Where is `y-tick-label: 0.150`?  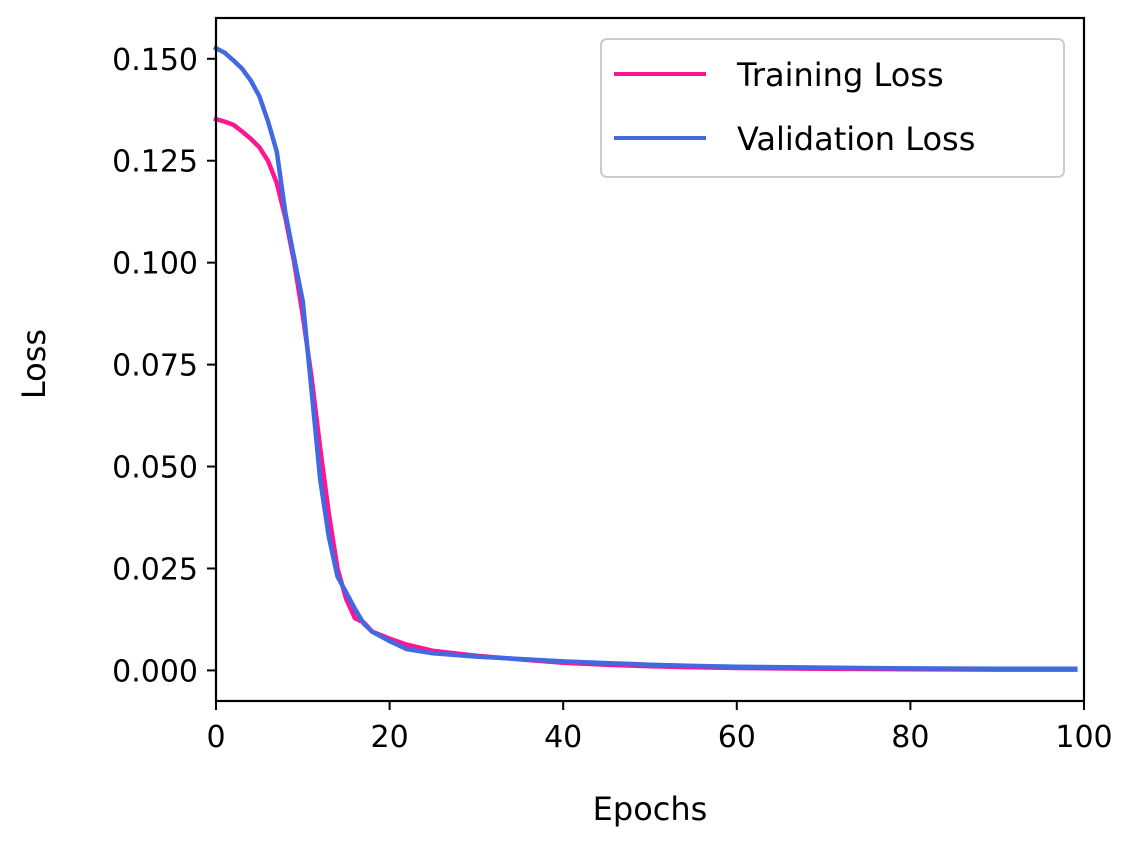
y-tick-label: 0.150 is located at coordinates (155, 60).